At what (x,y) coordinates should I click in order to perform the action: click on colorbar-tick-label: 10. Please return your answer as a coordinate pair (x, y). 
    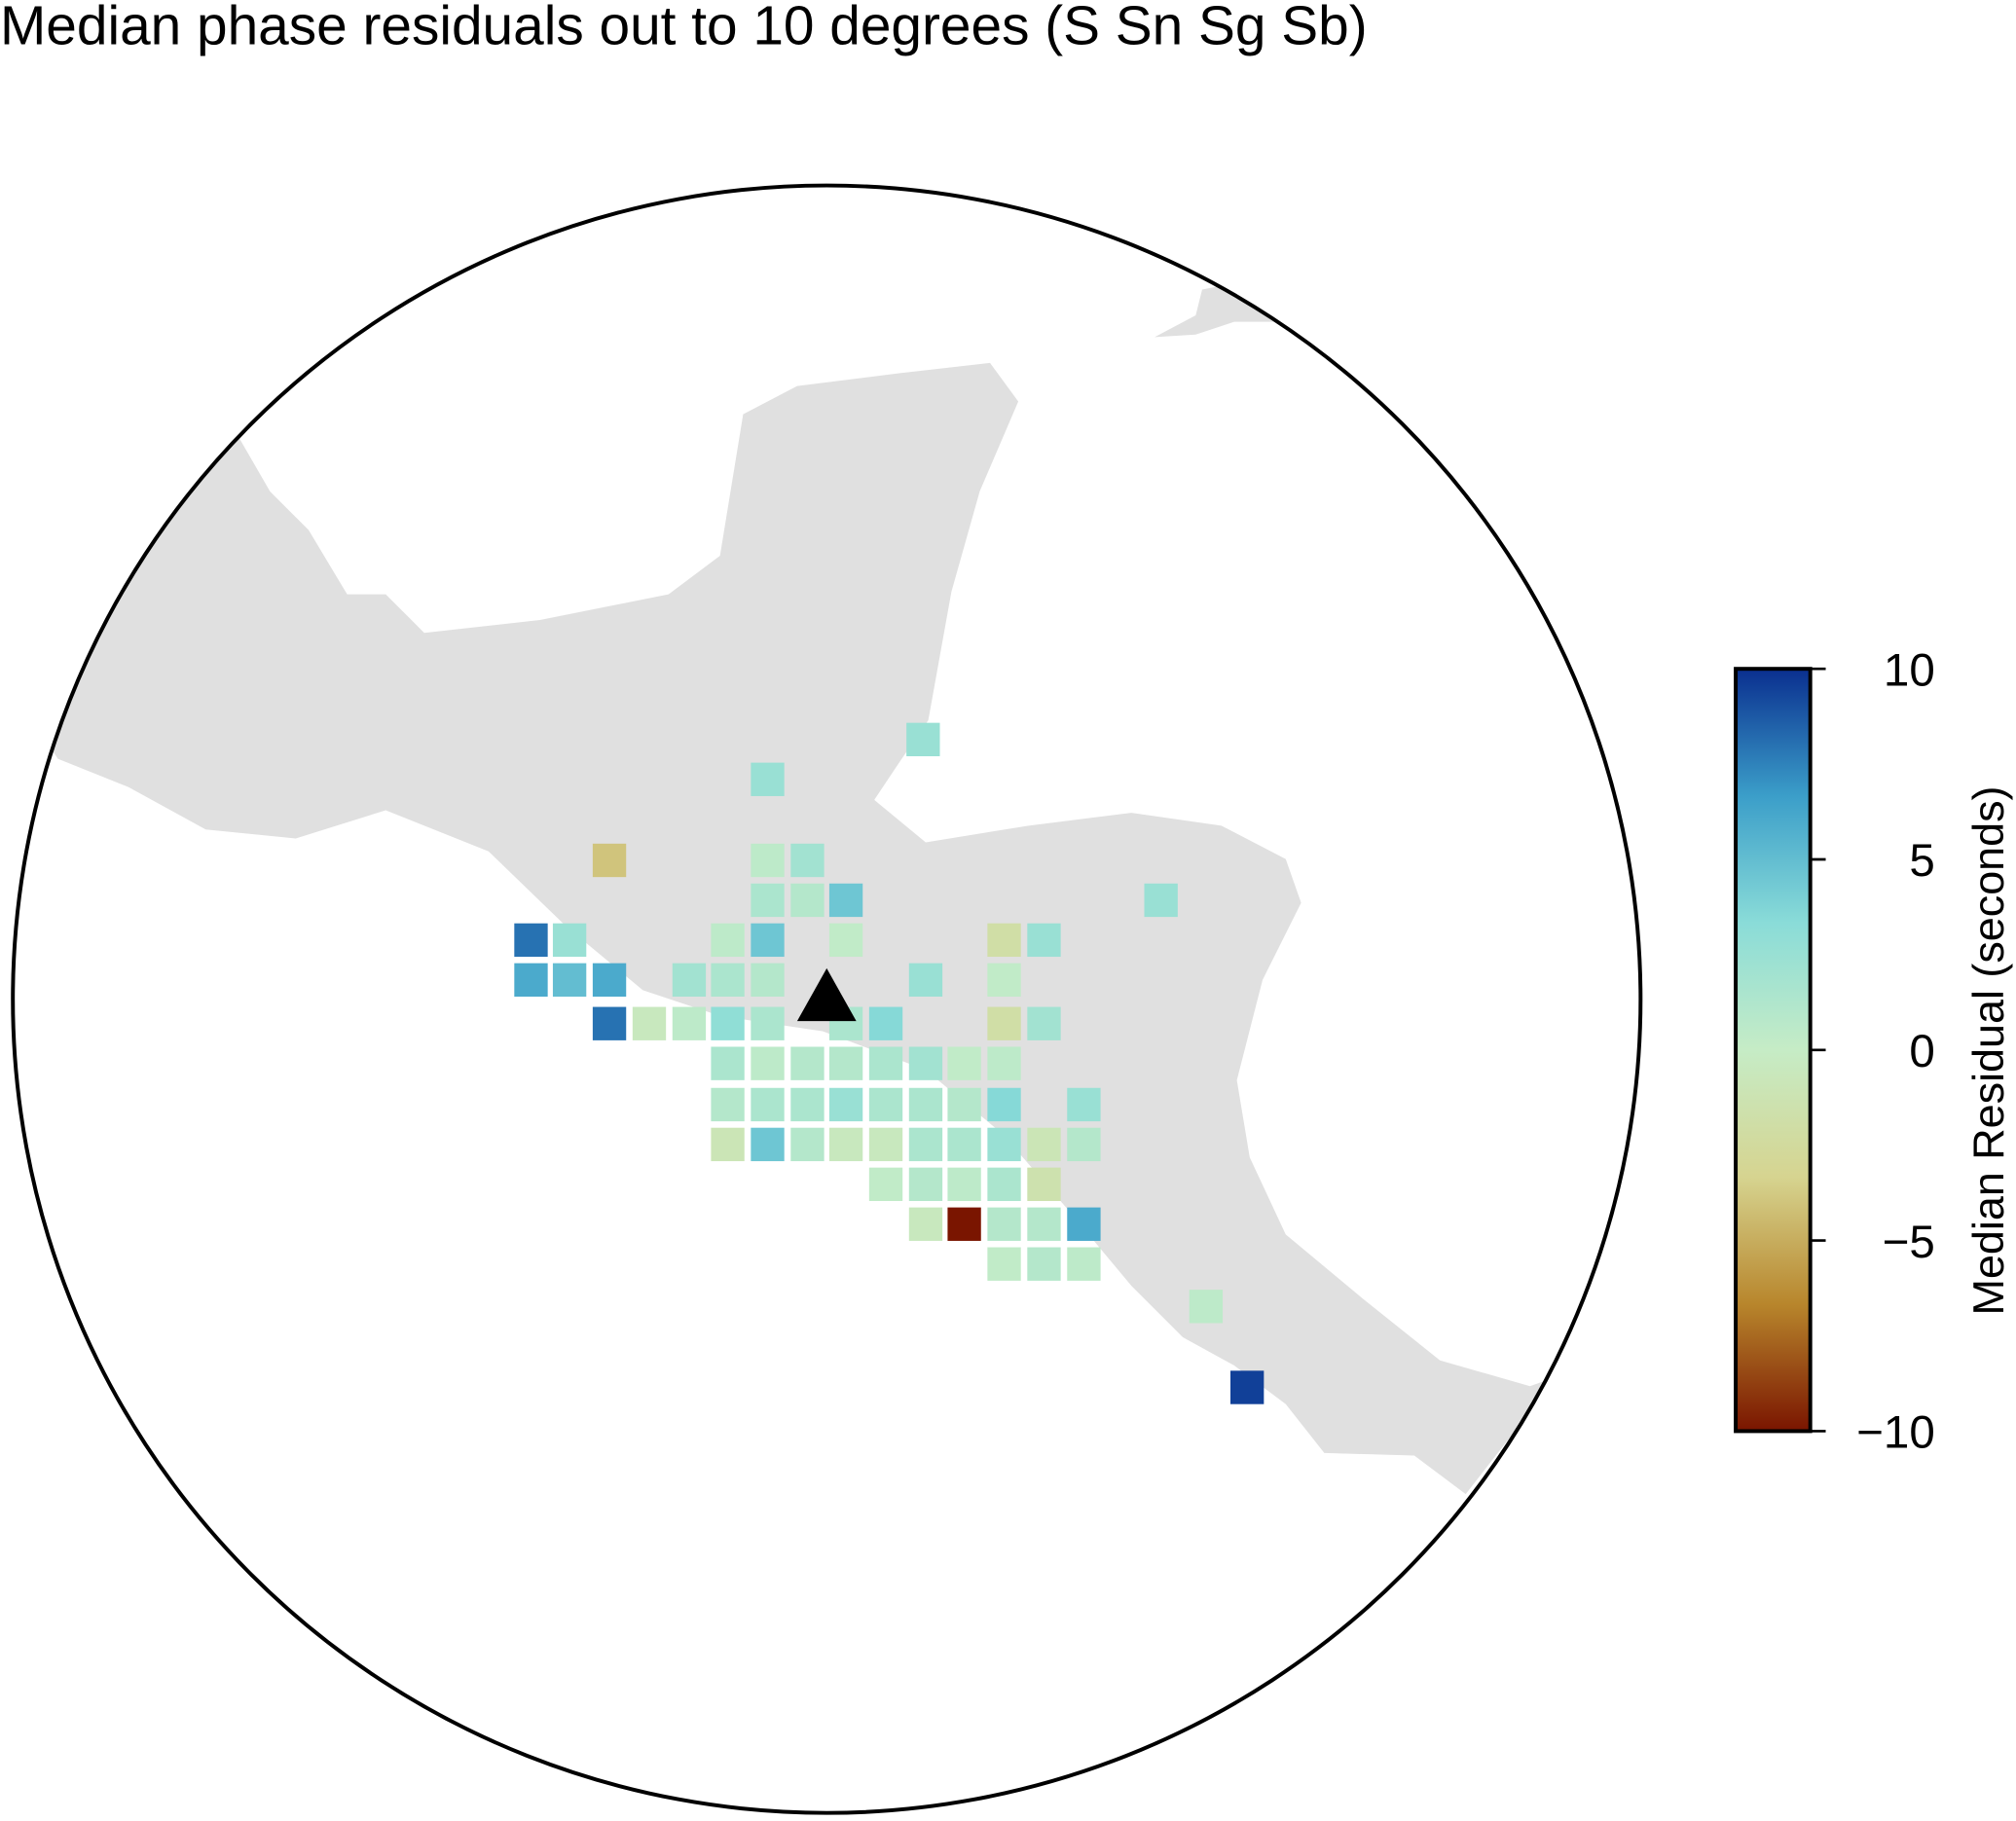
    Looking at the image, I should click on (1909, 670).